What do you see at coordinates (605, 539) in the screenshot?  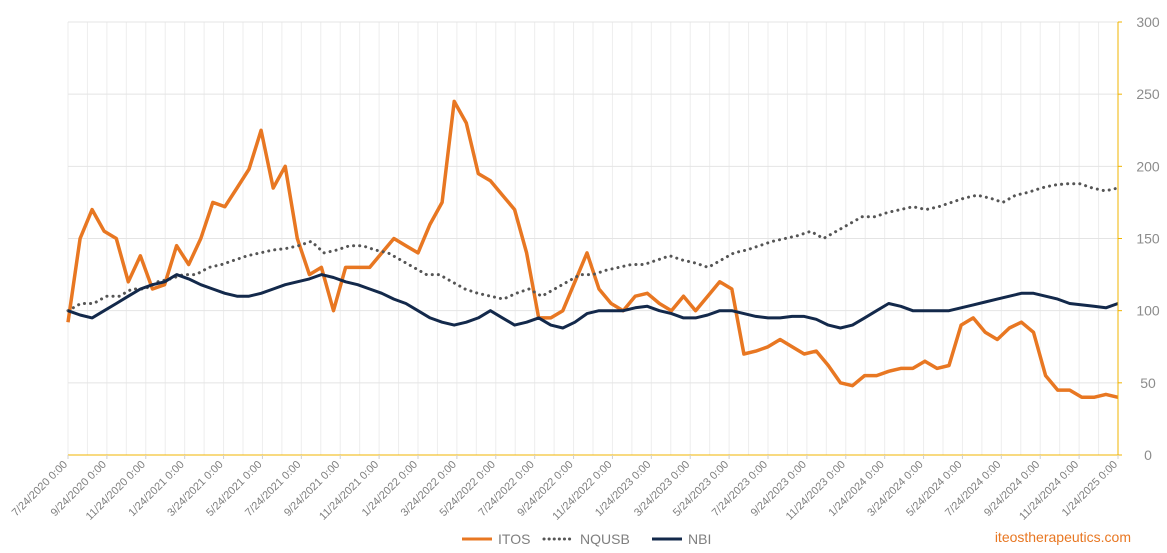 I see `legend-label-nqusb: NQUSB` at bounding box center [605, 539].